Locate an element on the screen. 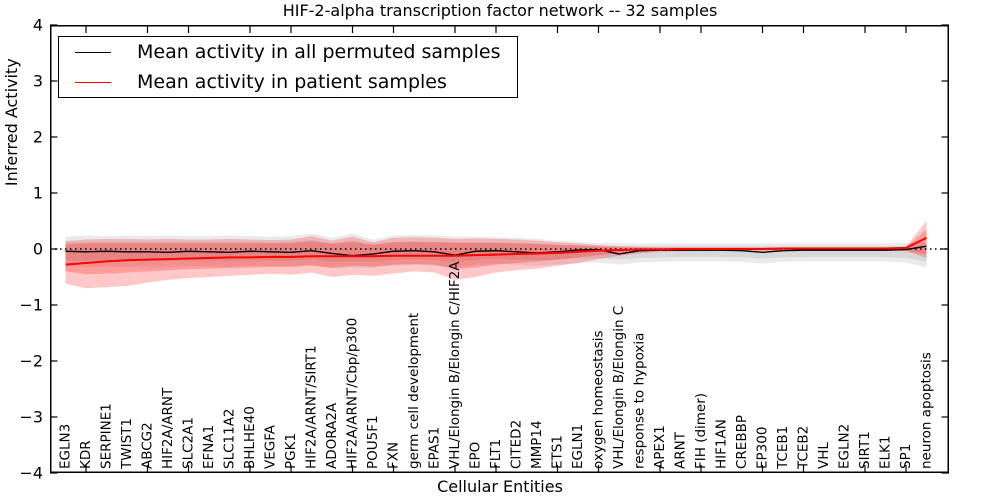  x-tick-label: SLC2A1 is located at coordinates (189, 443).